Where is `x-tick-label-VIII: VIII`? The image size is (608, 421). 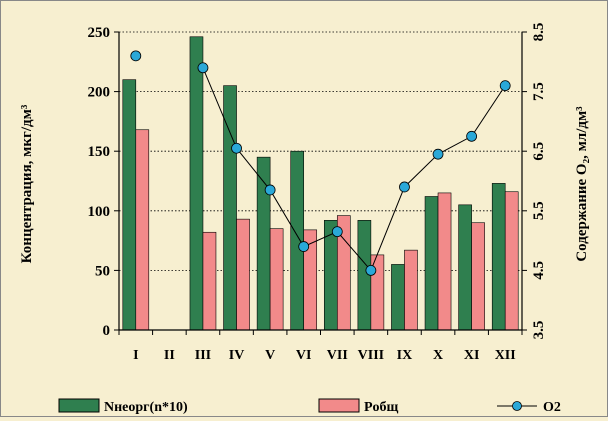 x-tick-label-VIII: VIII is located at coordinates (371, 355).